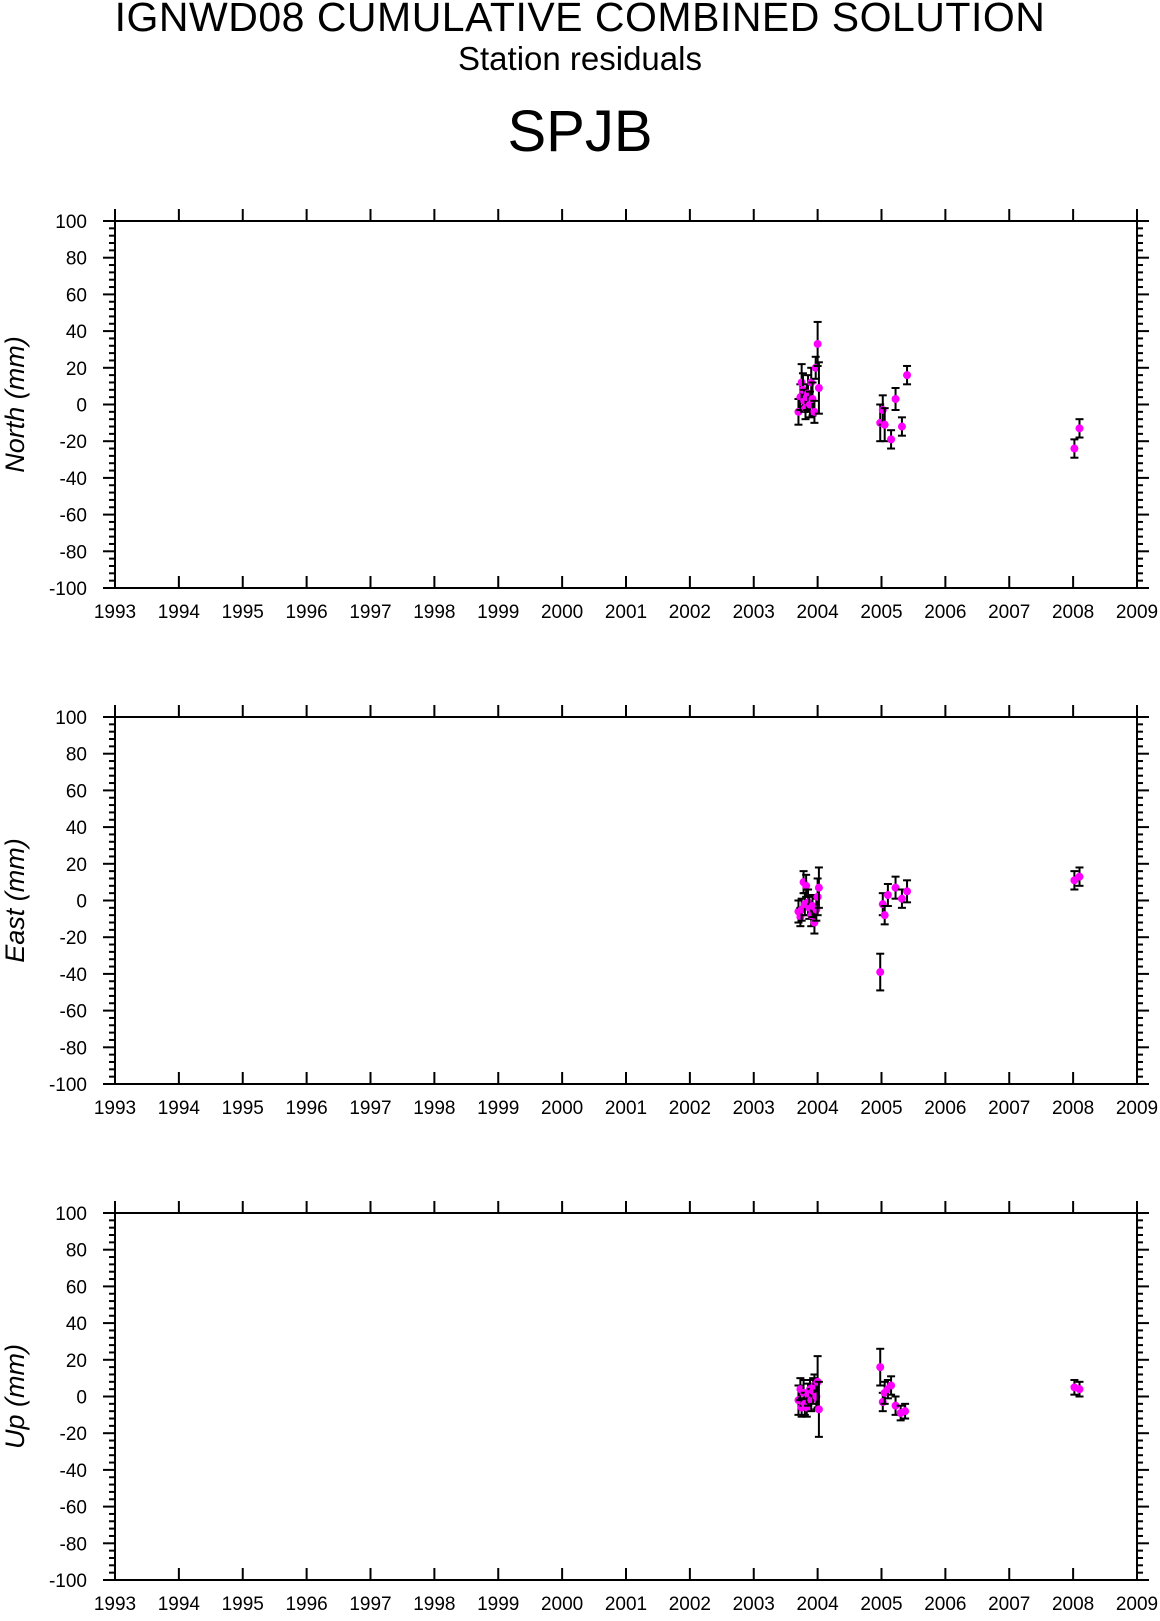 The height and width of the screenshot is (1621, 1160). What do you see at coordinates (15, 1396) in the screenshot?
I see `y-axis-label: Up (mm)` at bounding box center [15, 1396].